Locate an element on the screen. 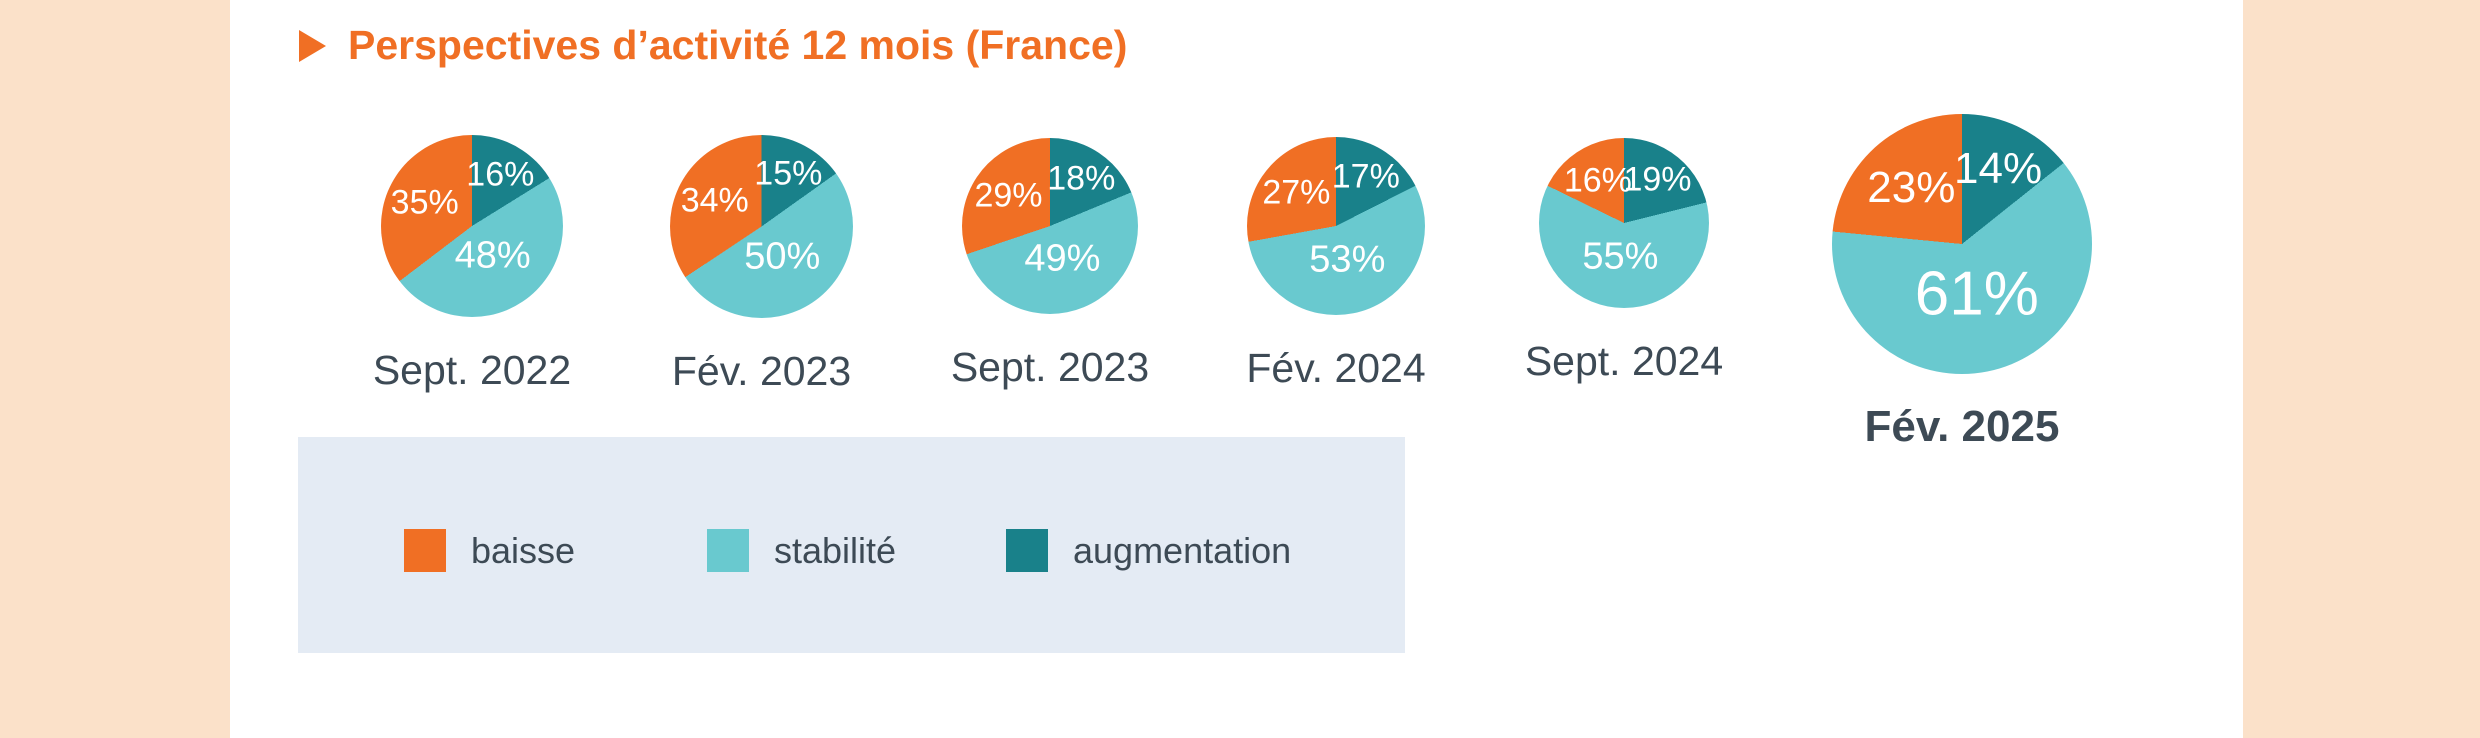 The width and height of the screenshot is (2480, 738). pie-slice-label-baisse: 27% is located at coordinates (1296, 192).